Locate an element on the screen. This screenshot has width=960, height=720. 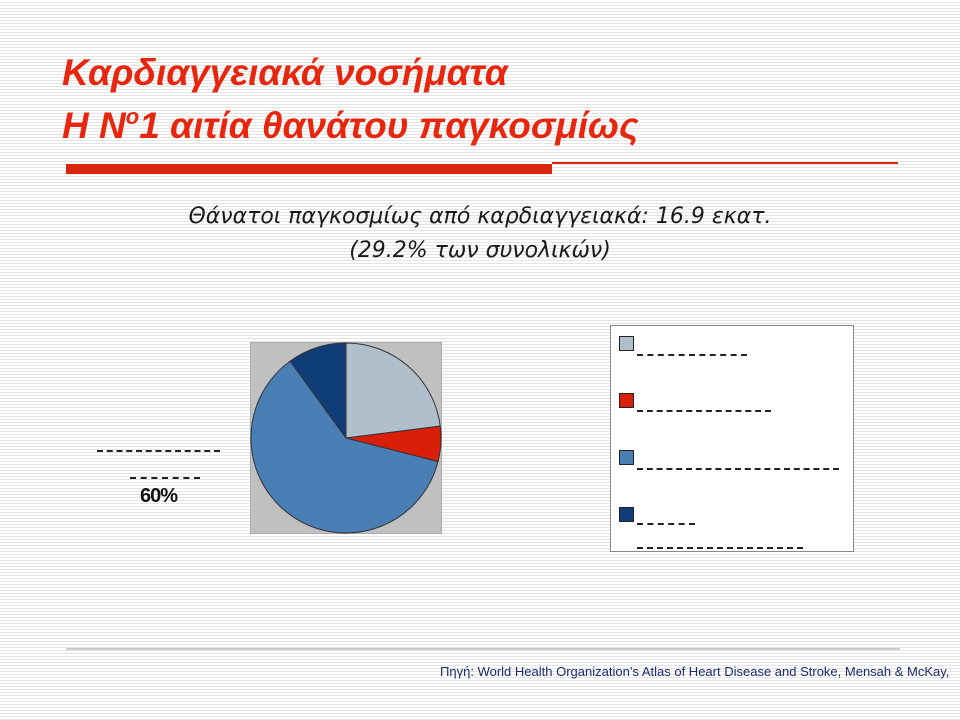
title-underline-thin is located at coordinates (725, 163).